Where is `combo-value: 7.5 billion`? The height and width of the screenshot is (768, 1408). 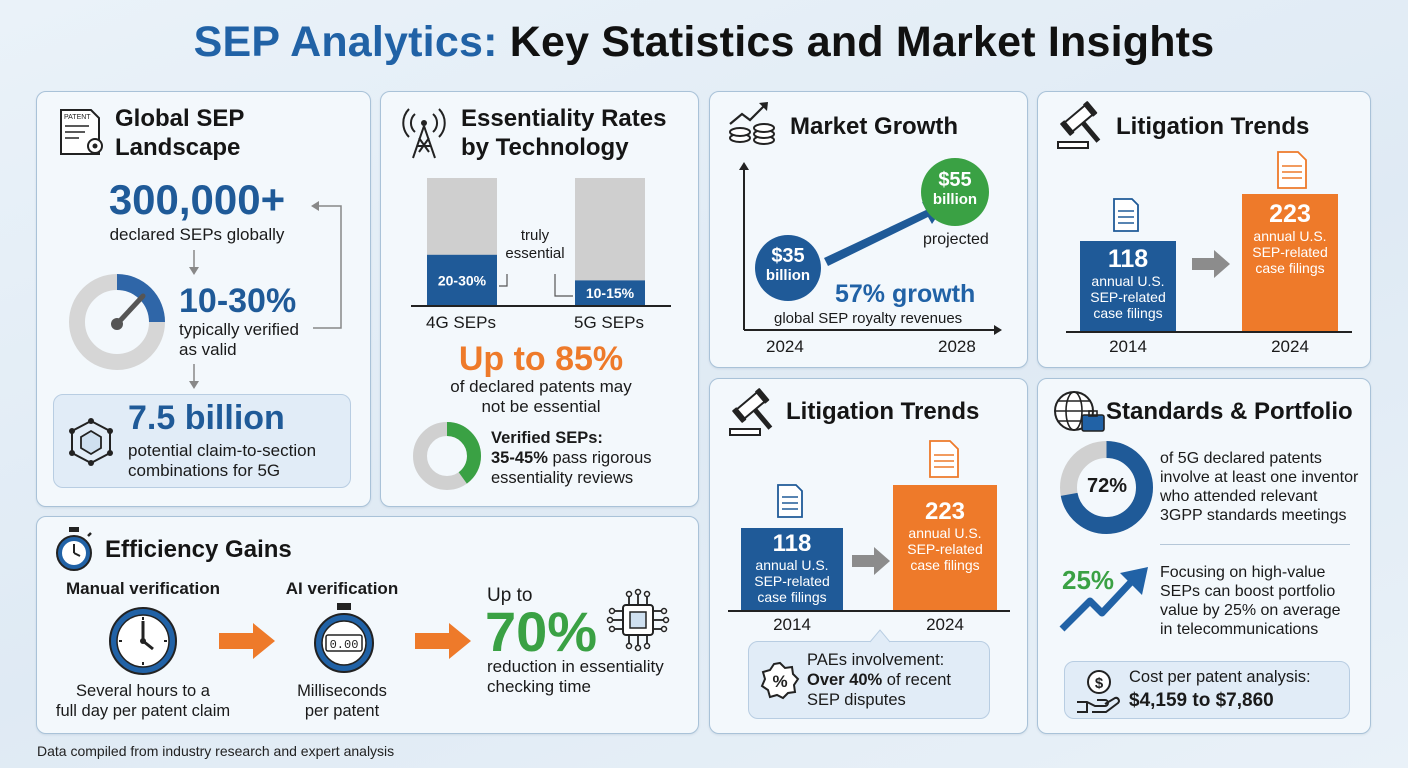 combo-value: 7.5 billion is located at coordinates (206, 418).